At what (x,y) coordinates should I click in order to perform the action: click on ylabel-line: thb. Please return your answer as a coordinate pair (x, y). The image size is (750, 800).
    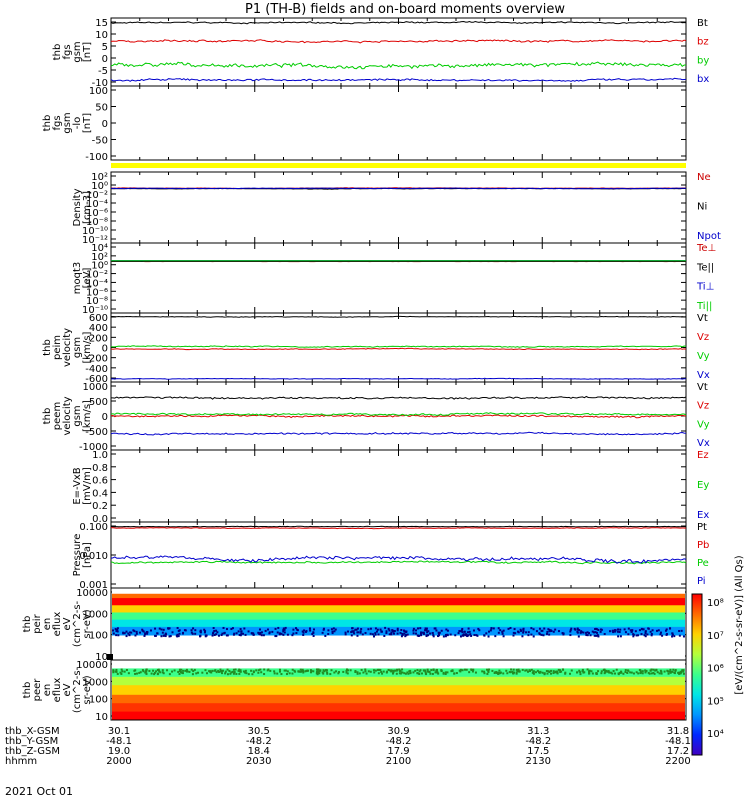
    Looking at the image, I should click on (47, 347).